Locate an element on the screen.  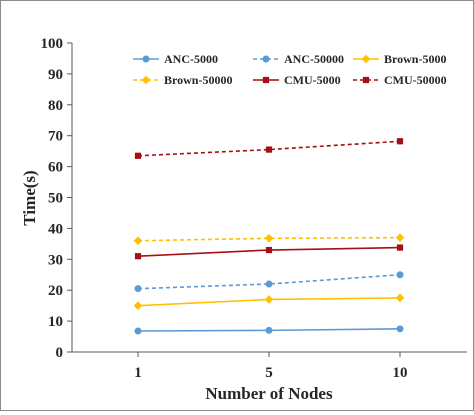
x-axis-title: Number of Nodes is located at coordinates (269, 393).